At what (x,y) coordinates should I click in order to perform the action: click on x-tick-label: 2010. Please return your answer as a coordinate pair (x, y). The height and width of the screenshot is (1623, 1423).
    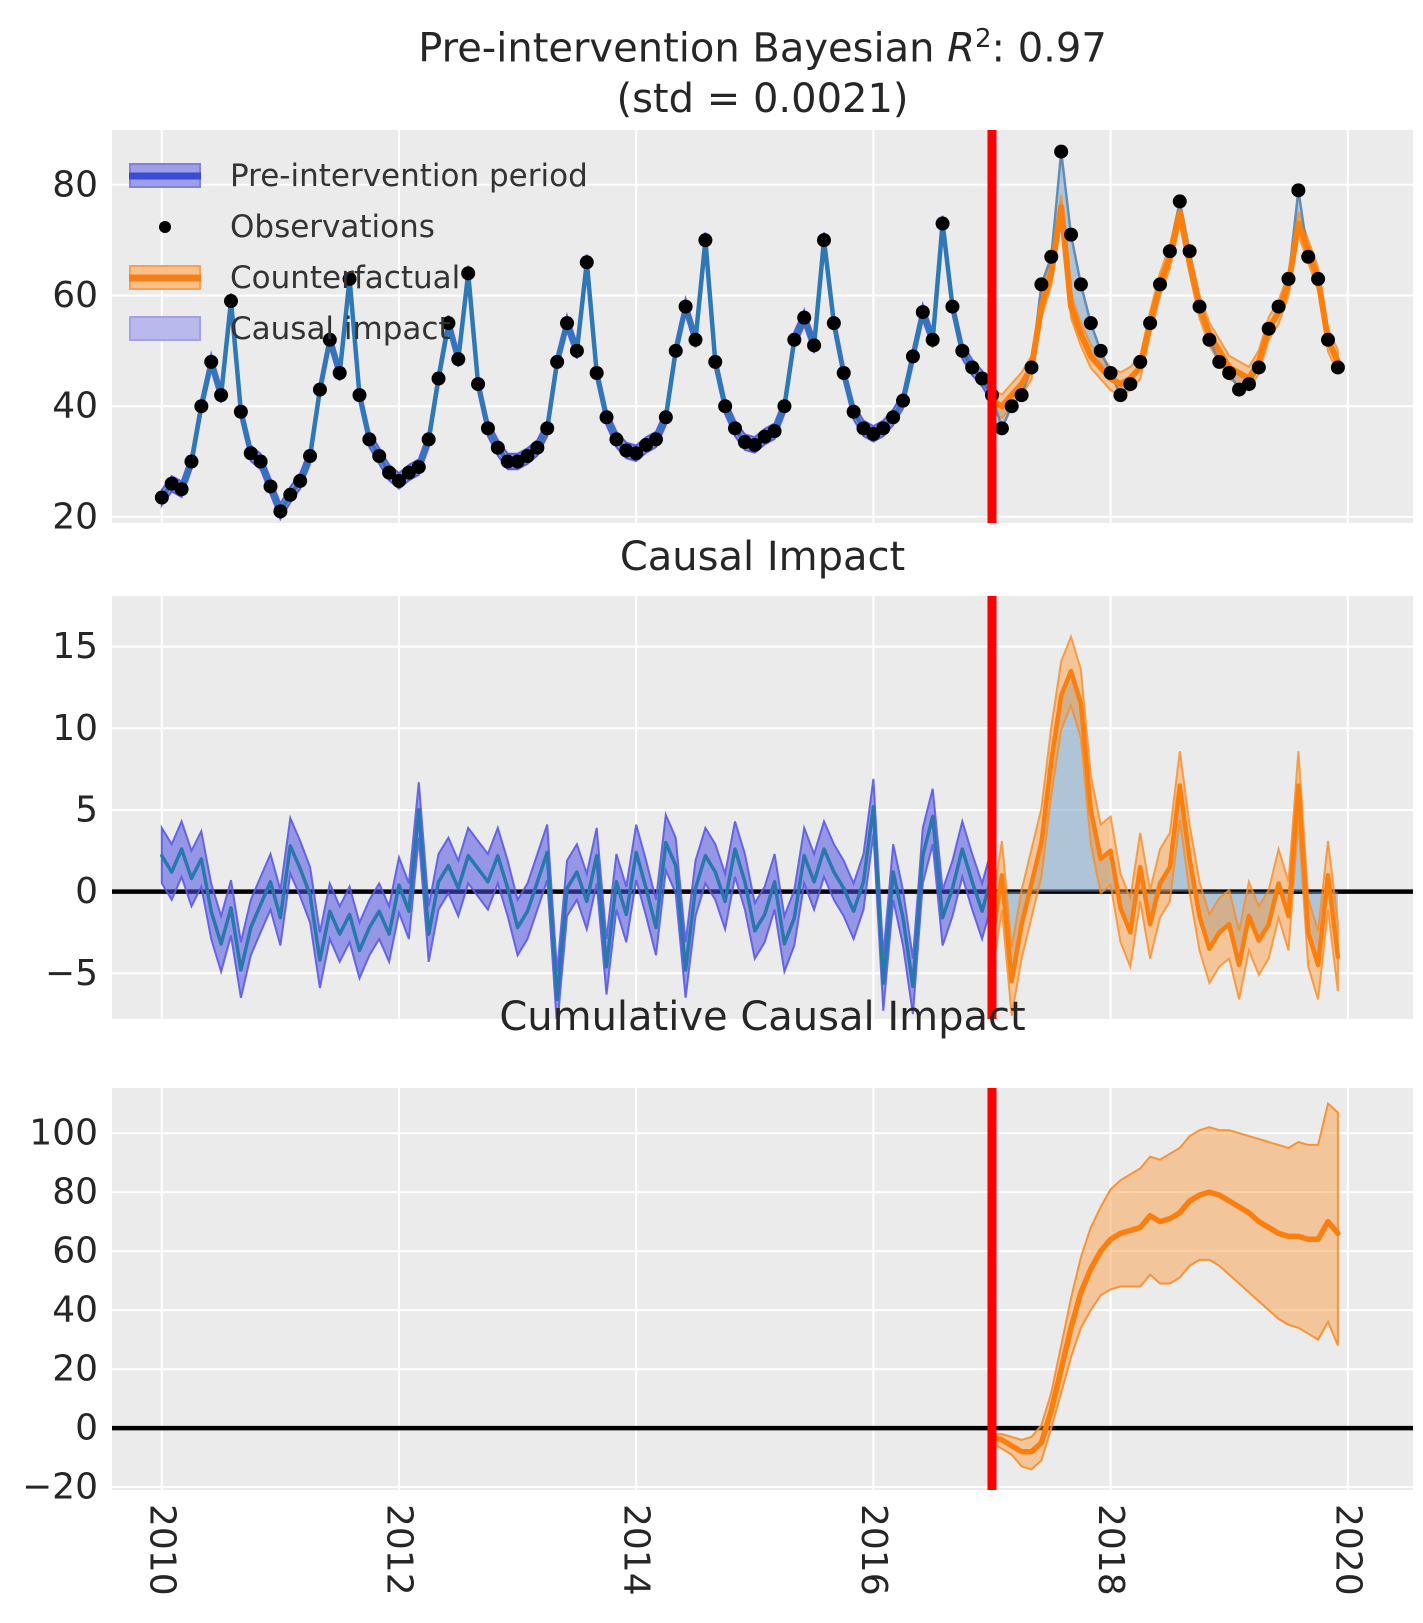
    Looking at the image, I should click on (161, 1550).